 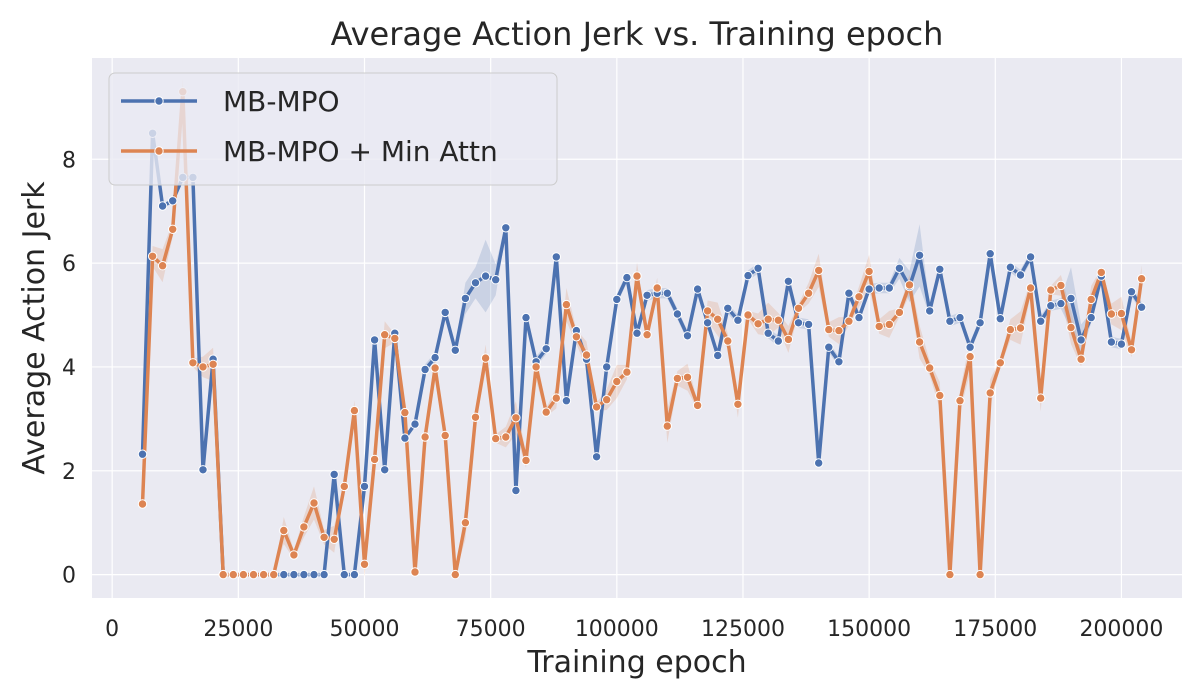 What do you see at coordinates (333, 129) in the screenshot?
I see `legend: MB-MPO MB-MPO + Min Attn` at bounding box center [333, 129].